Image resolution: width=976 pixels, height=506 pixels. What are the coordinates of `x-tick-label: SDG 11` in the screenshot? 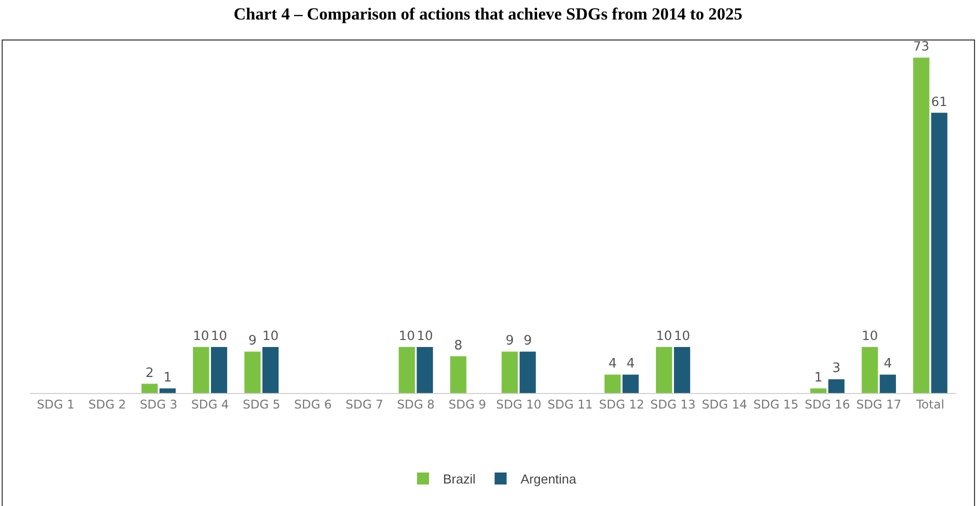 It's located at (570, 404).